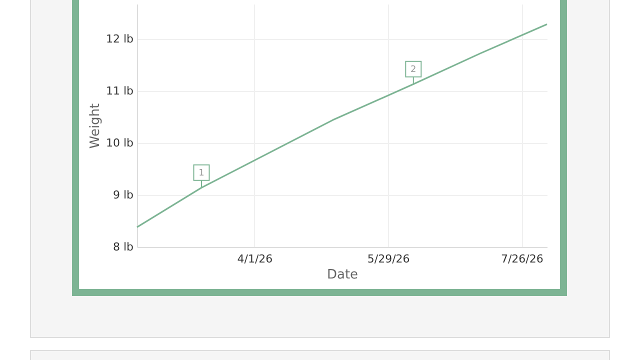  Describe the element at coordinates (413, 70) in the screenshot. I see `annotation: 2` at that location.